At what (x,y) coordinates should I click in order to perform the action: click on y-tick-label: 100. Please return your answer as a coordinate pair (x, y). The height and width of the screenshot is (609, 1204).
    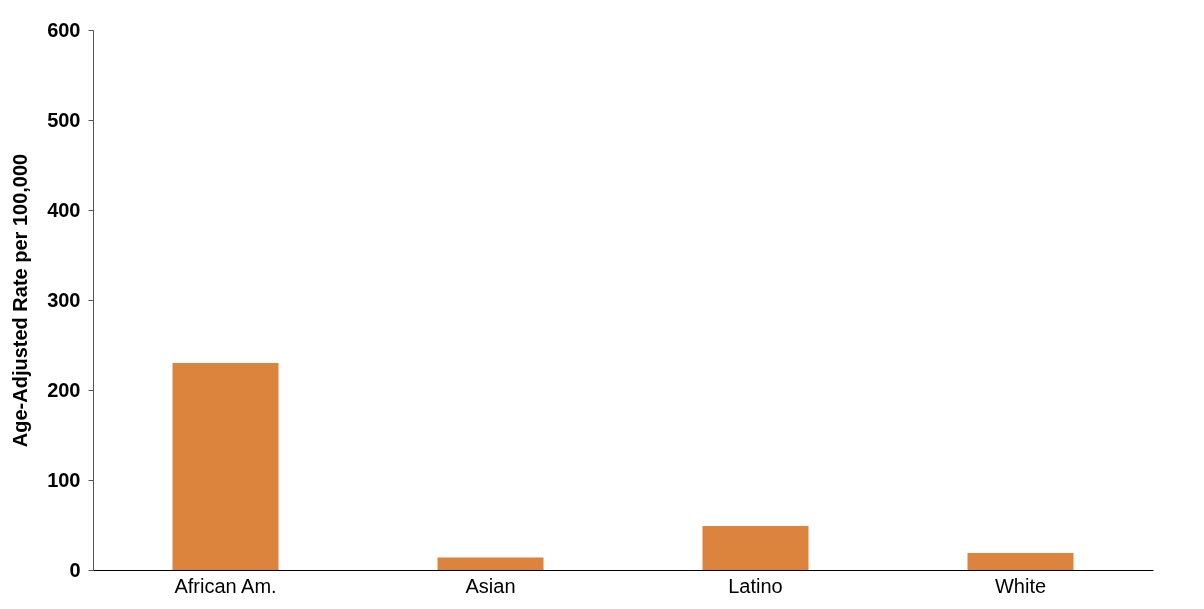
    Looking at the image, I should click on (64, 479).